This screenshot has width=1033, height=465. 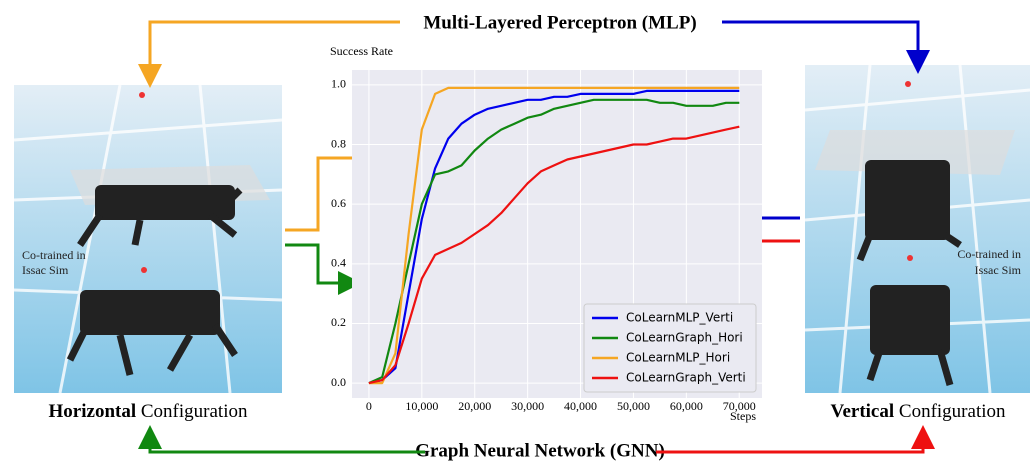 What do you see at coordinates (580, 406) in the screenshot?
I see `x-tick-label: 40,000` at bounding box center [580, 406].